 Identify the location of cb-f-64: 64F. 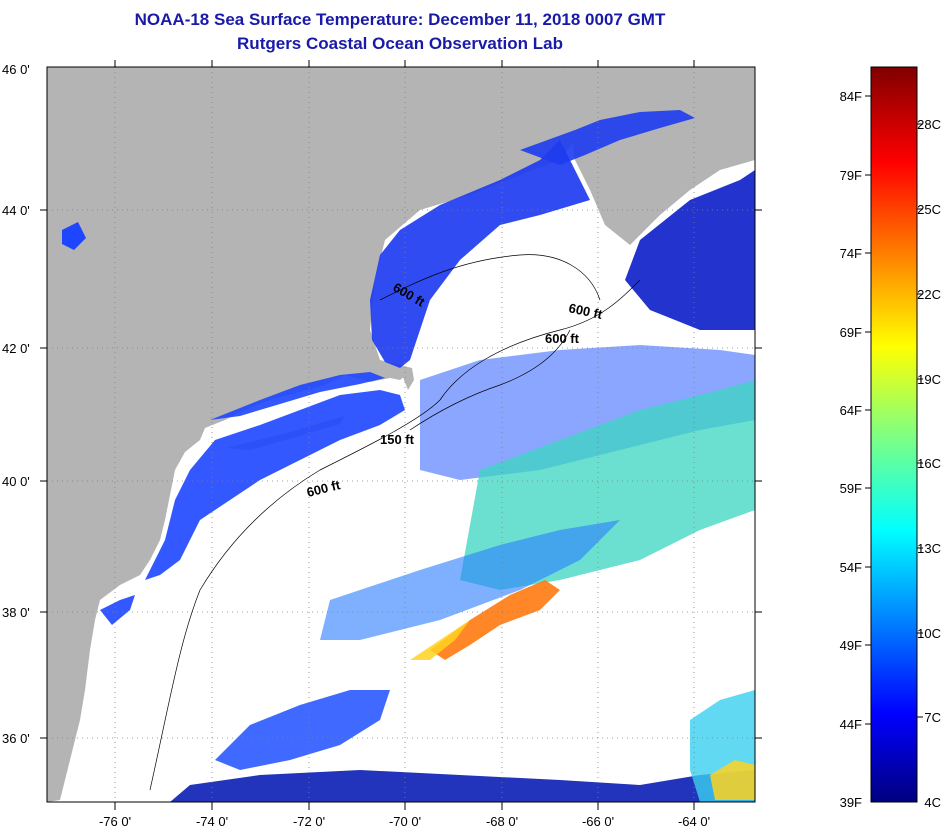
(851, 410).